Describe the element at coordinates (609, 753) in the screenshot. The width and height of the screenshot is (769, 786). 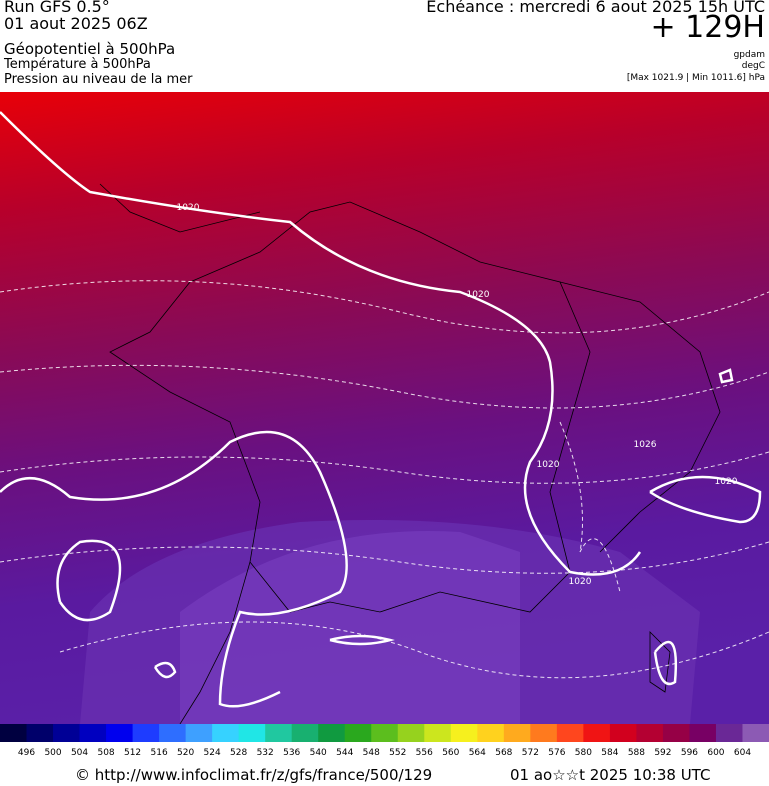
I see `colorbar-label: 584` at that location.